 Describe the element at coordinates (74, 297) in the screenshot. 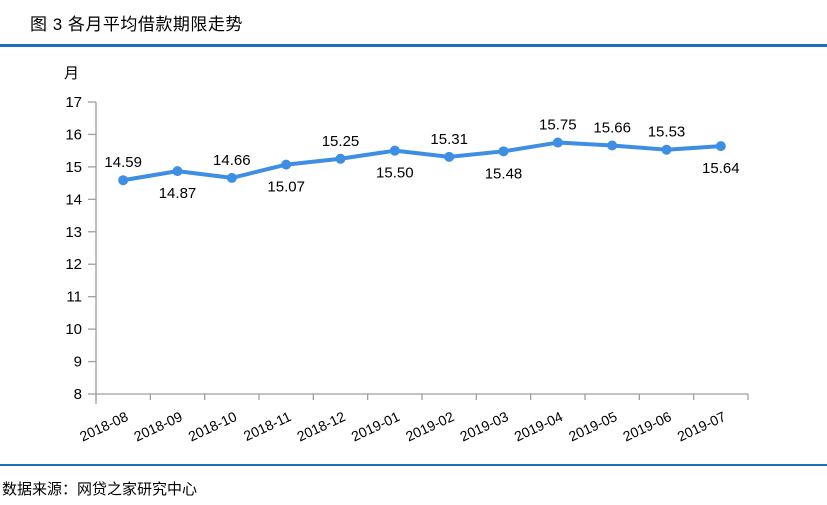

I see `y-tick-label: 11` at that location.